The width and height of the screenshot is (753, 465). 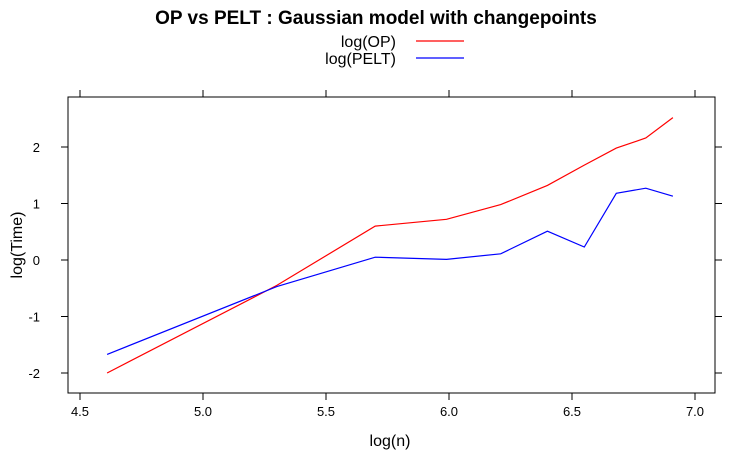 What do you see at coordinates (326, 411) in the screenshot?
I see `x-tick-label: 5.5` at bounding box center [326, 411].